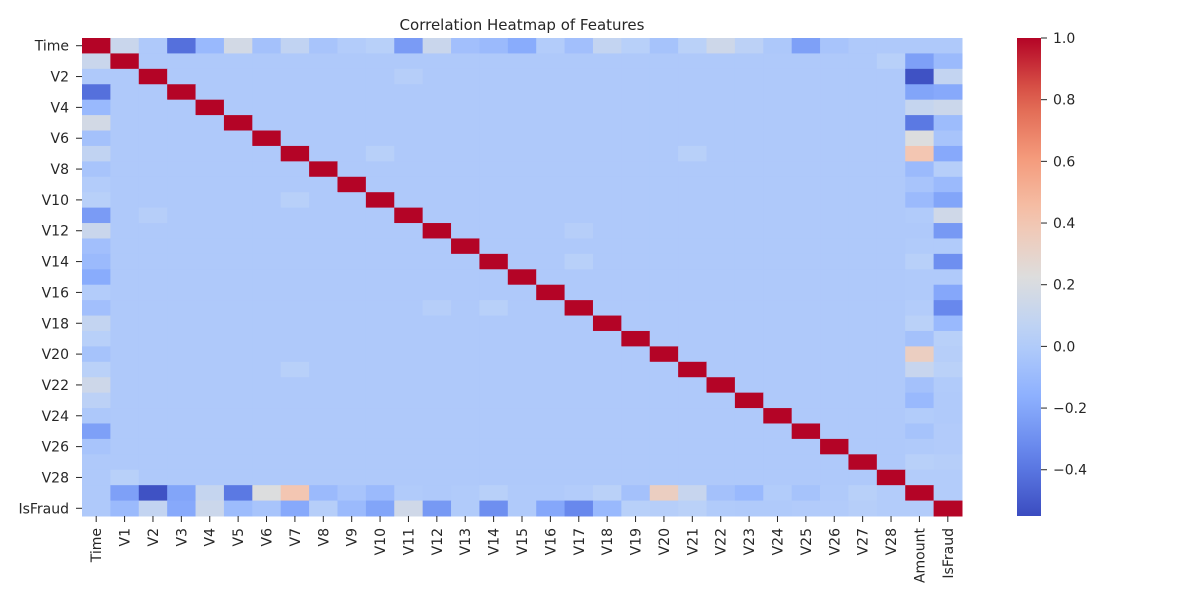 This screenshot has height=600, width=1200. What do you see at coordinates (268, 537) in the screenshot?
I see `x-tick-label: V6` at bounding box center [268, 537].